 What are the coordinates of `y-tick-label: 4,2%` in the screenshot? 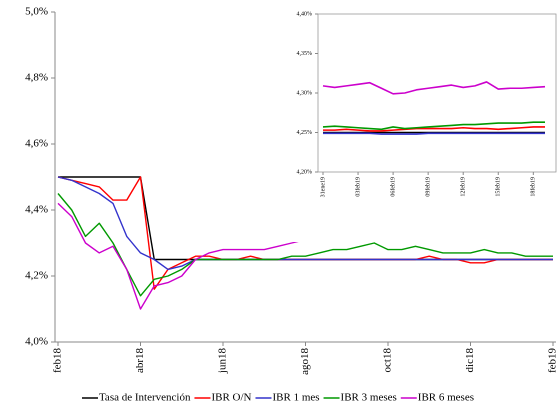 It's located at (36, 276).